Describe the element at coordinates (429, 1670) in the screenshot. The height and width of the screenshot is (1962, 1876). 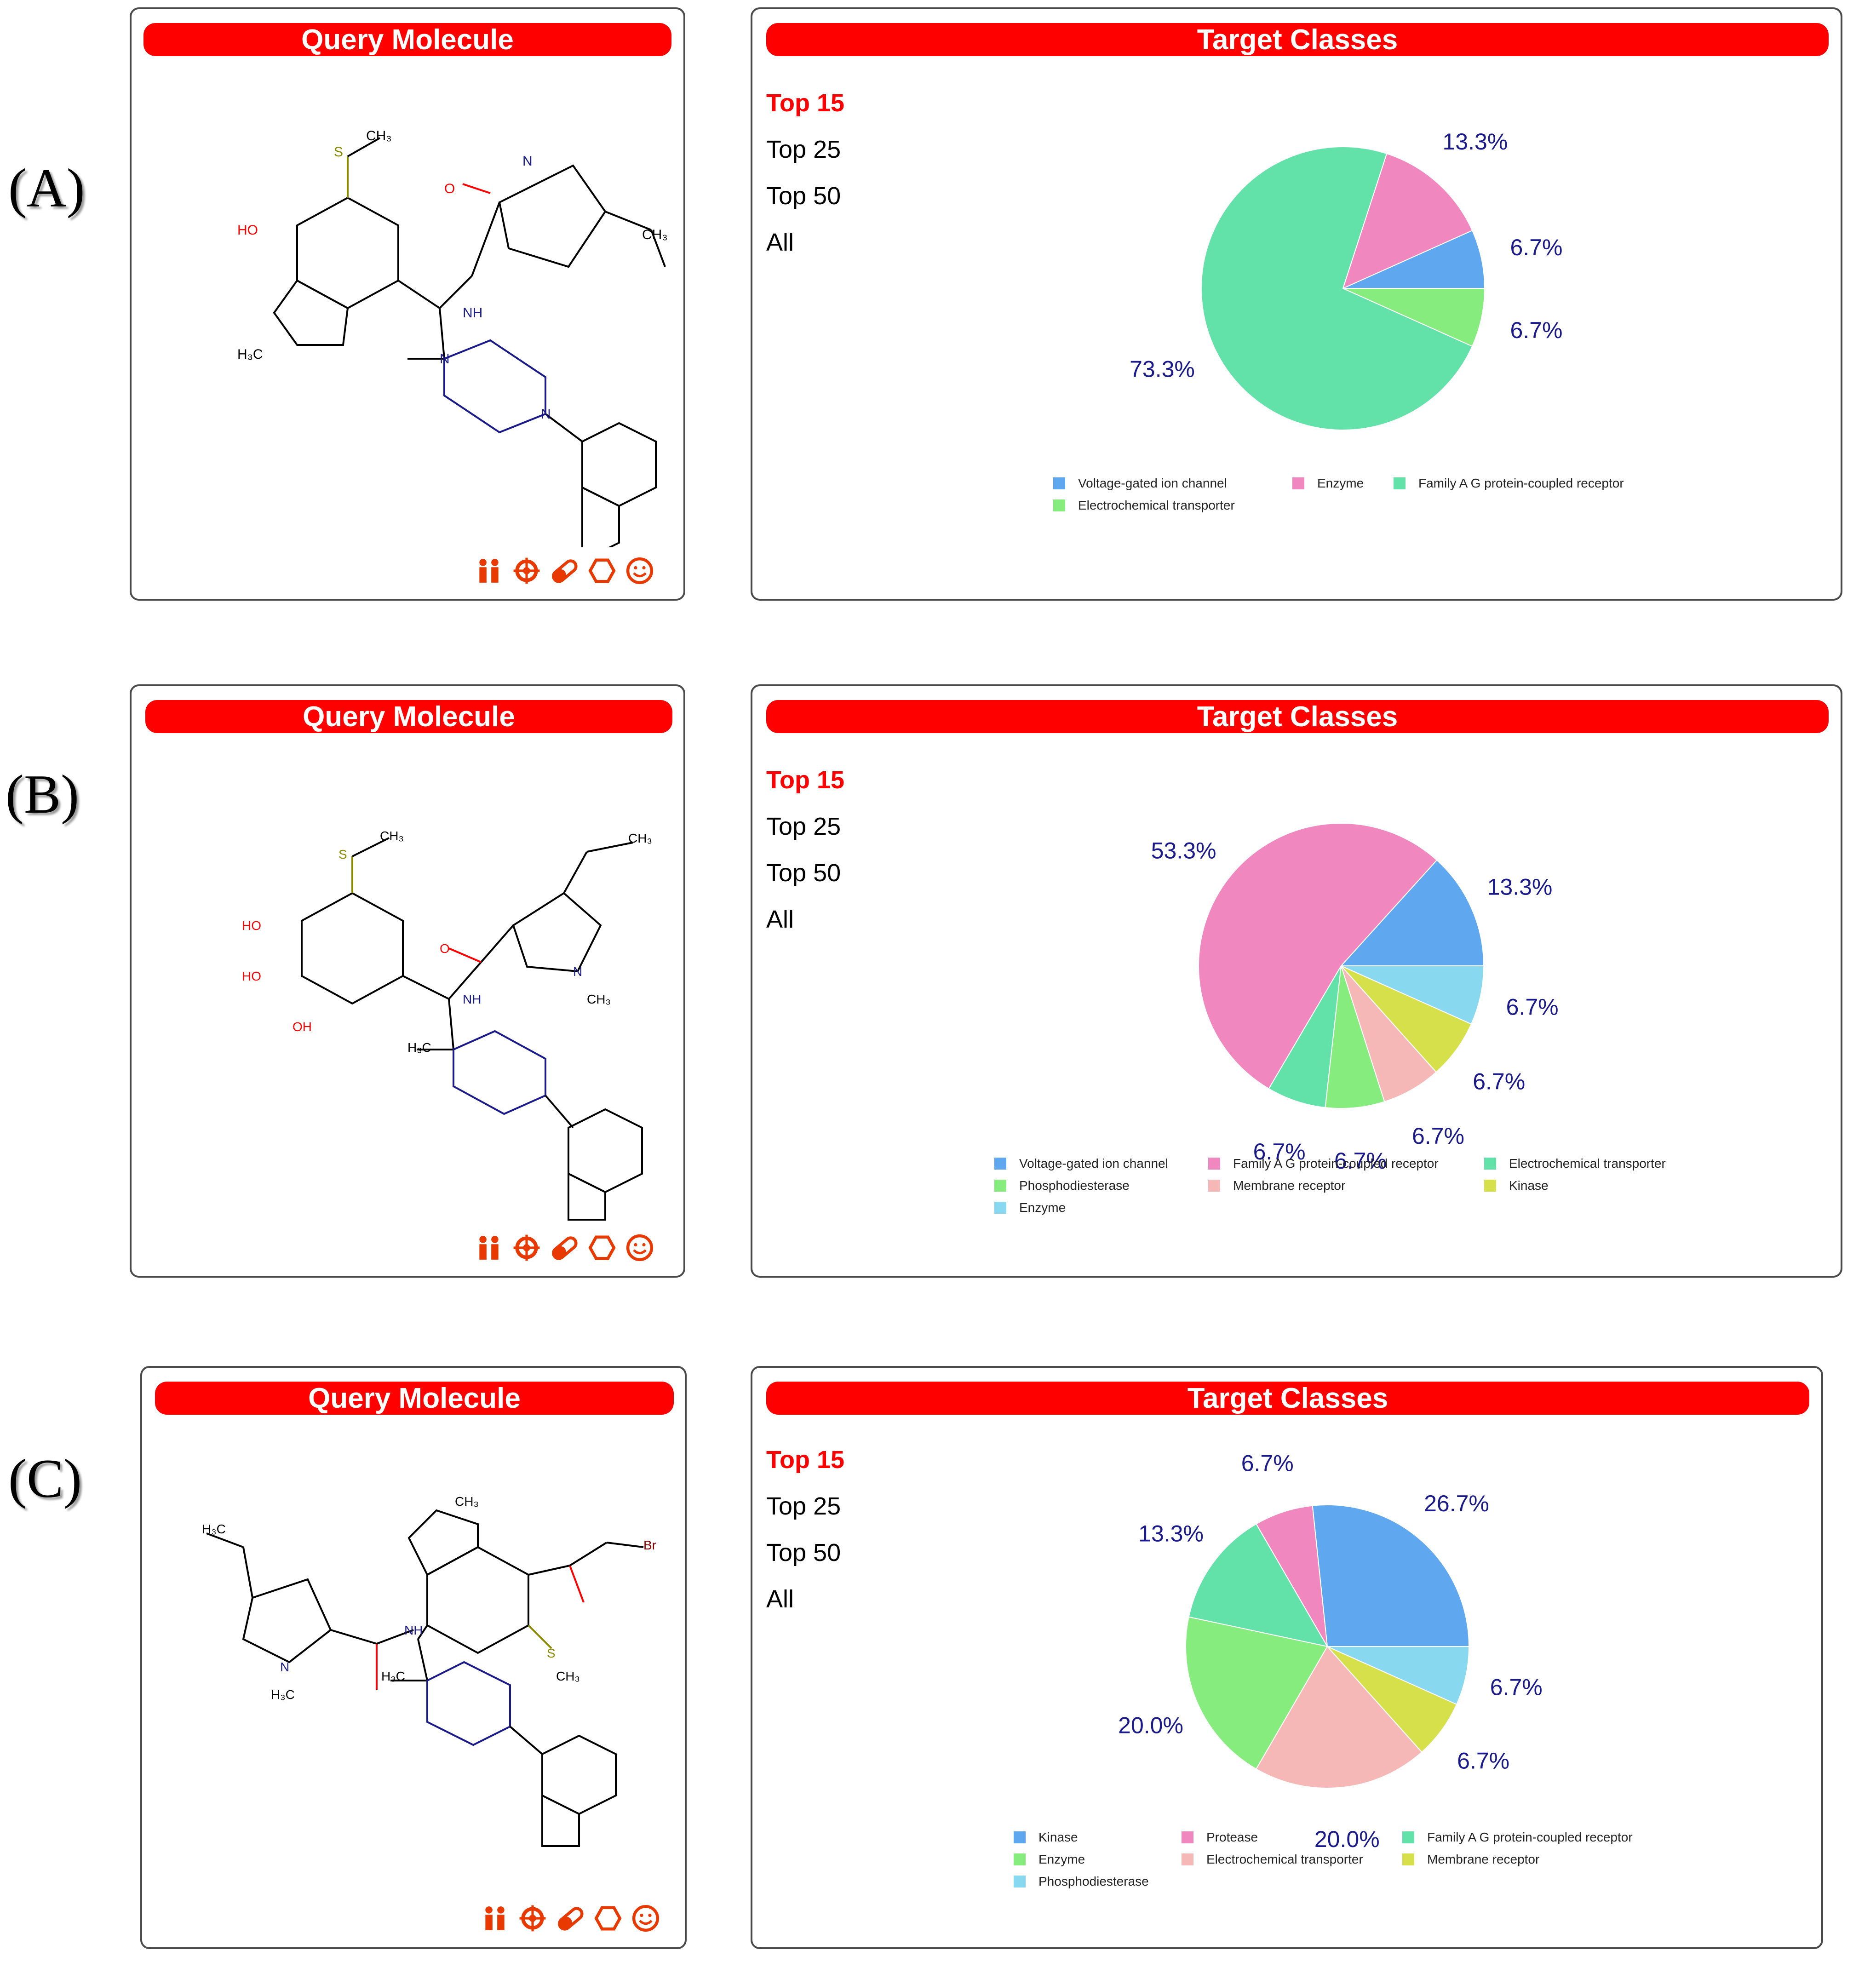
I see `molecule-structure-c: H₃C N H₃C NH Br S CH₃ CH₃ H₃C` at that location.